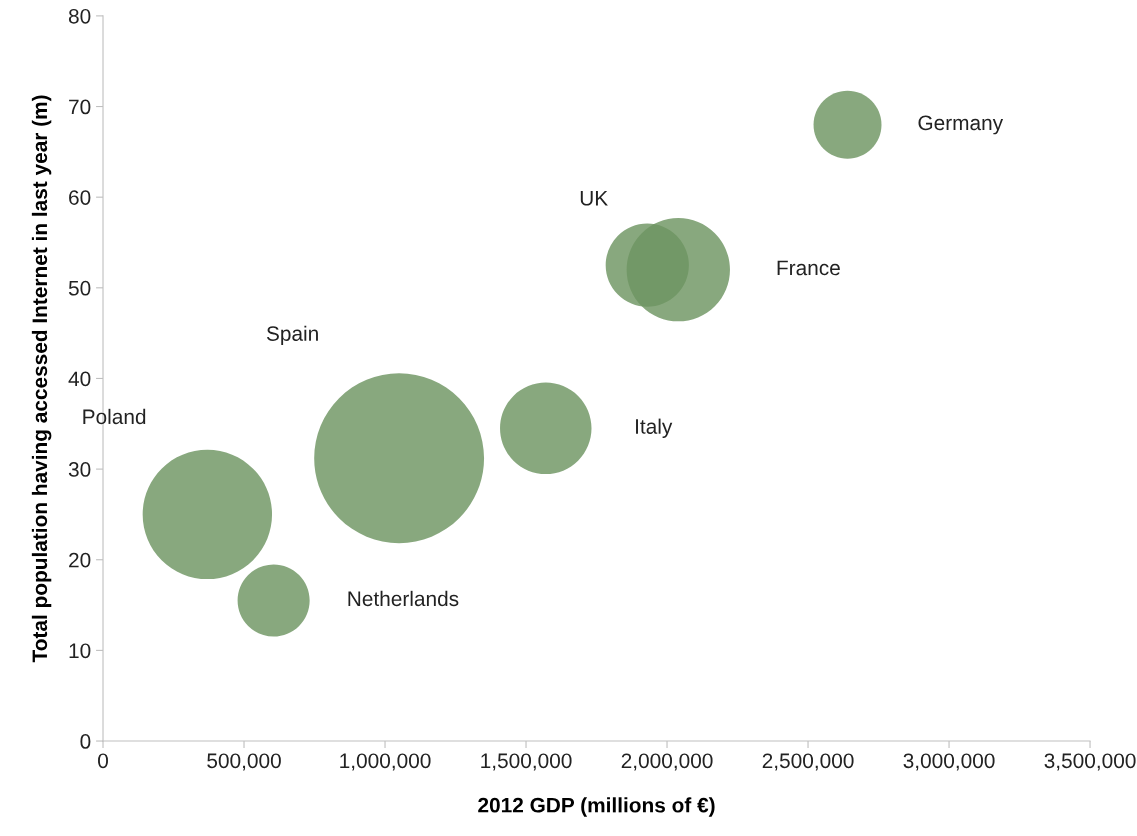 This screenshot has width=1137, height=836. What do you see at coordinates (114, 416) in the screenshot?
I see `text: Poland` at bounding box center [114, 416].